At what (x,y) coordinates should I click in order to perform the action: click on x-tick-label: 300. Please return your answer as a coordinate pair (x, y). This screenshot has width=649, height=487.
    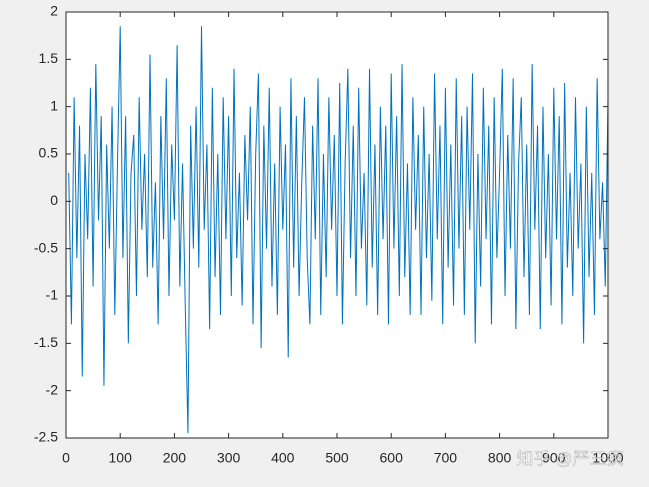
    Looking at the image, I should click on (229, 458).